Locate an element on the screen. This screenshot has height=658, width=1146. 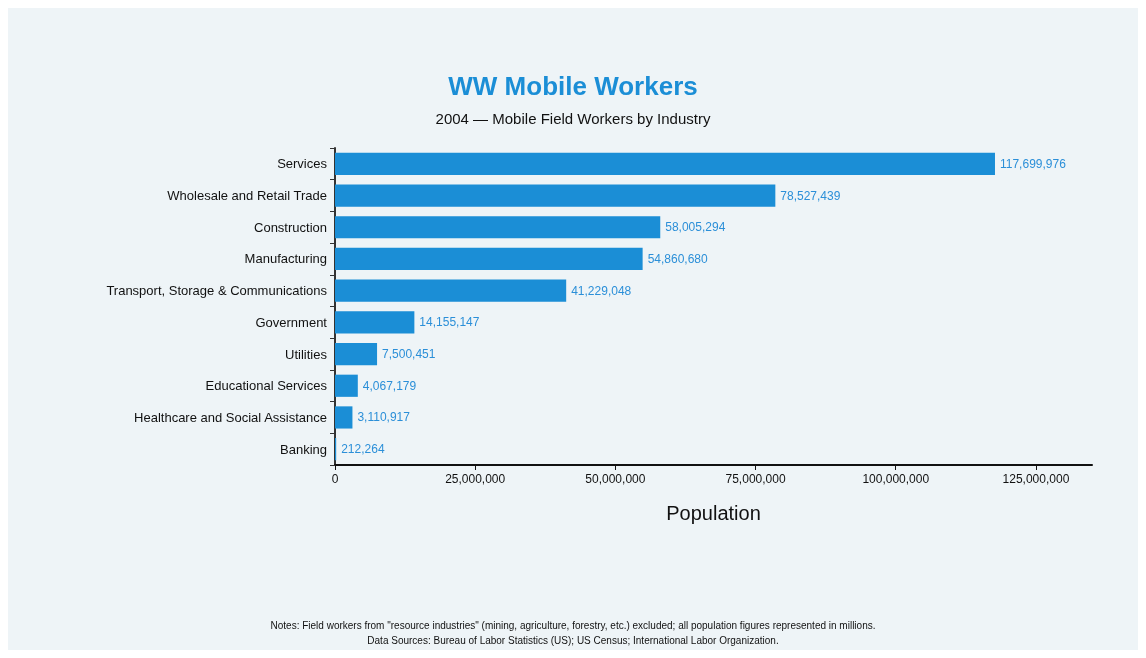
data-label: 58,005,294 is located at coordinates (695, 227).